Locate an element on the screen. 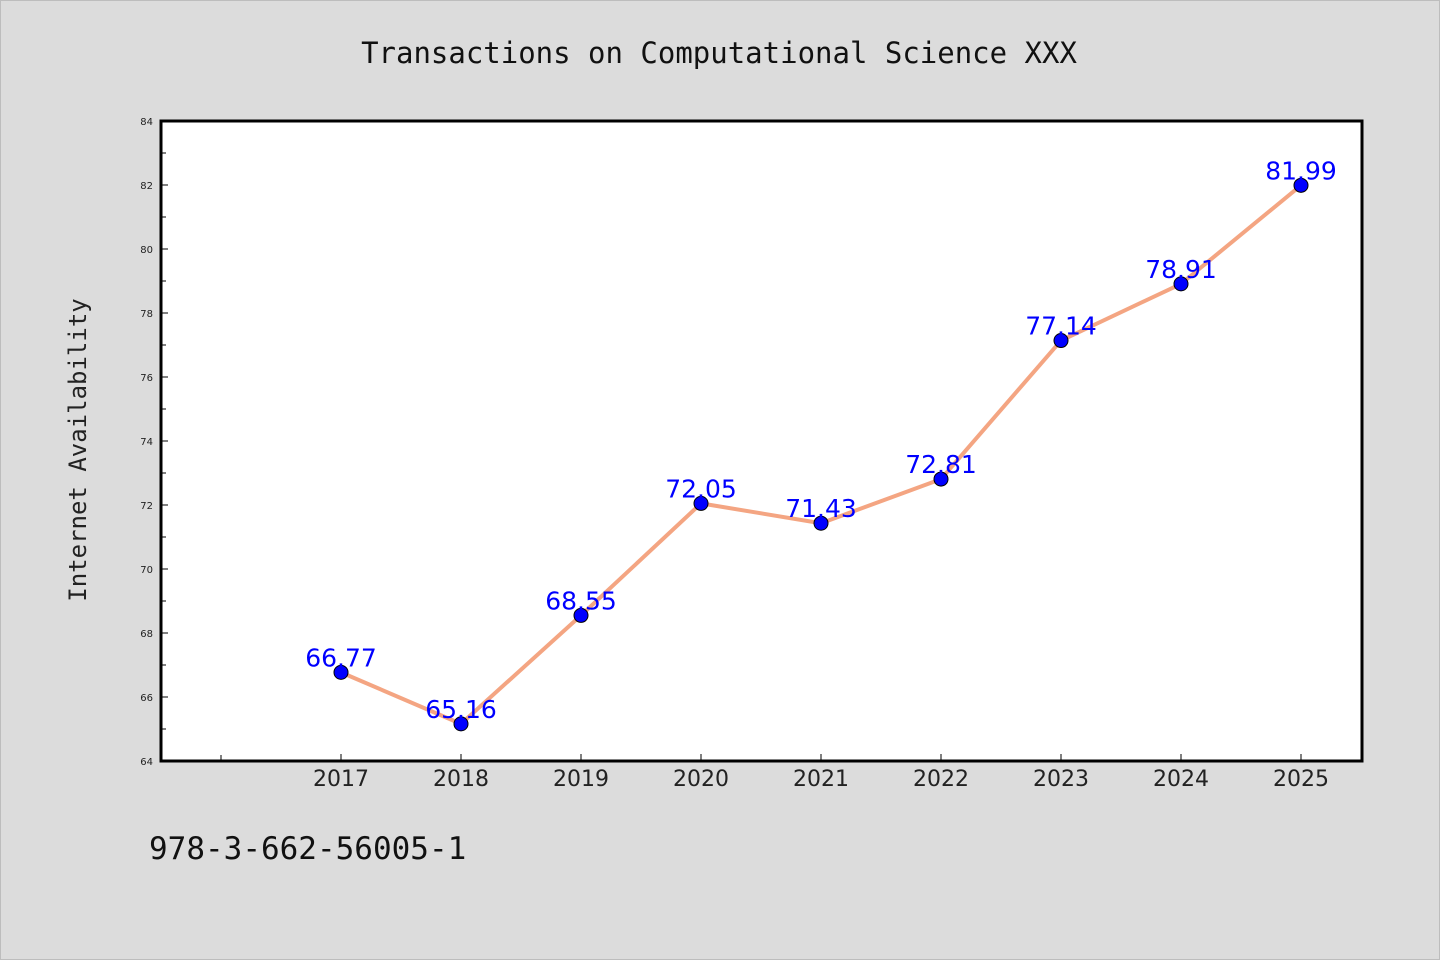  y-tick-label: 66 is located at coordinates (146, 698).